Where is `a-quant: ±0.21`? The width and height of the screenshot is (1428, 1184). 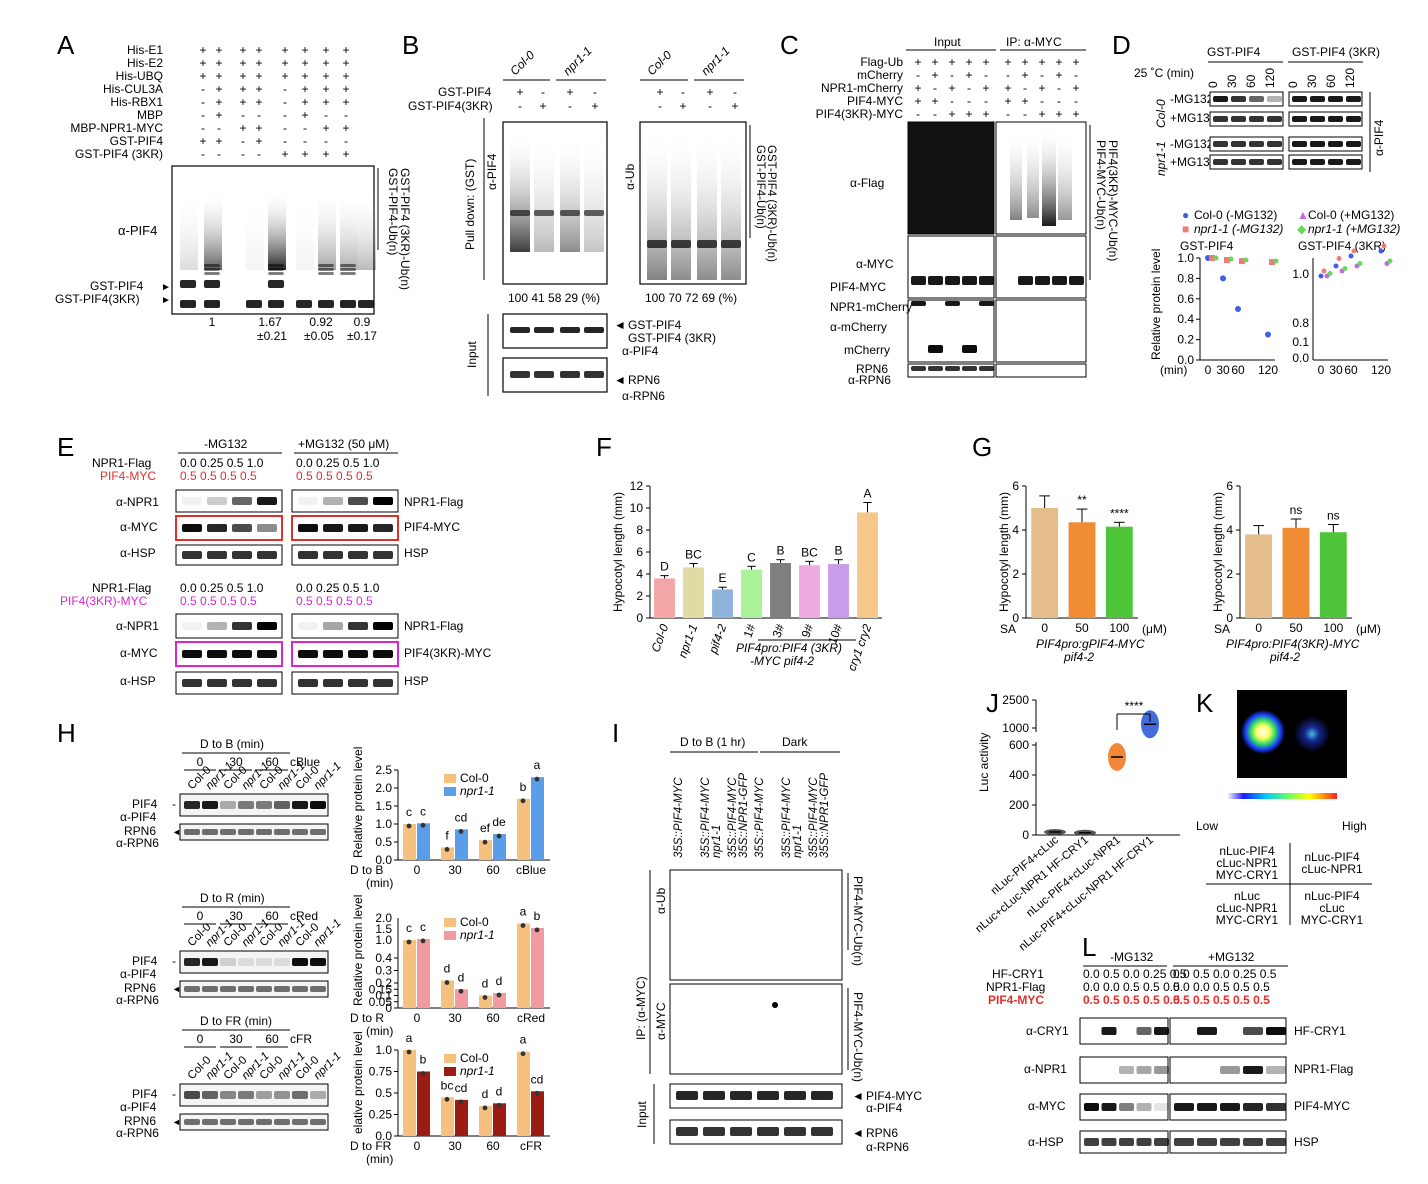
a-quant: ±0.21 is located at coordinates (272, 336).